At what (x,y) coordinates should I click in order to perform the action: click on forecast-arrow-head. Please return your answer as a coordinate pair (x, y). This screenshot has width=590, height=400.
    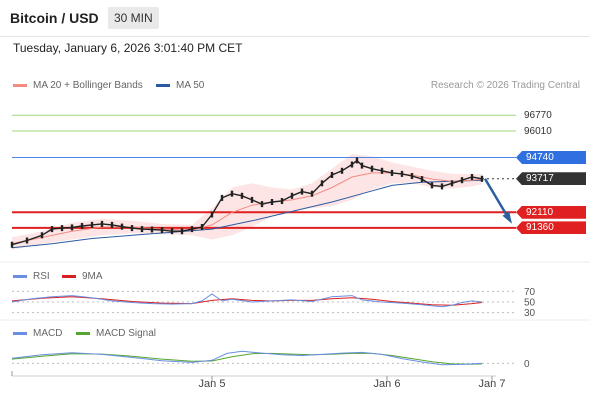
    Looking at the image, I should click on (507, 217).